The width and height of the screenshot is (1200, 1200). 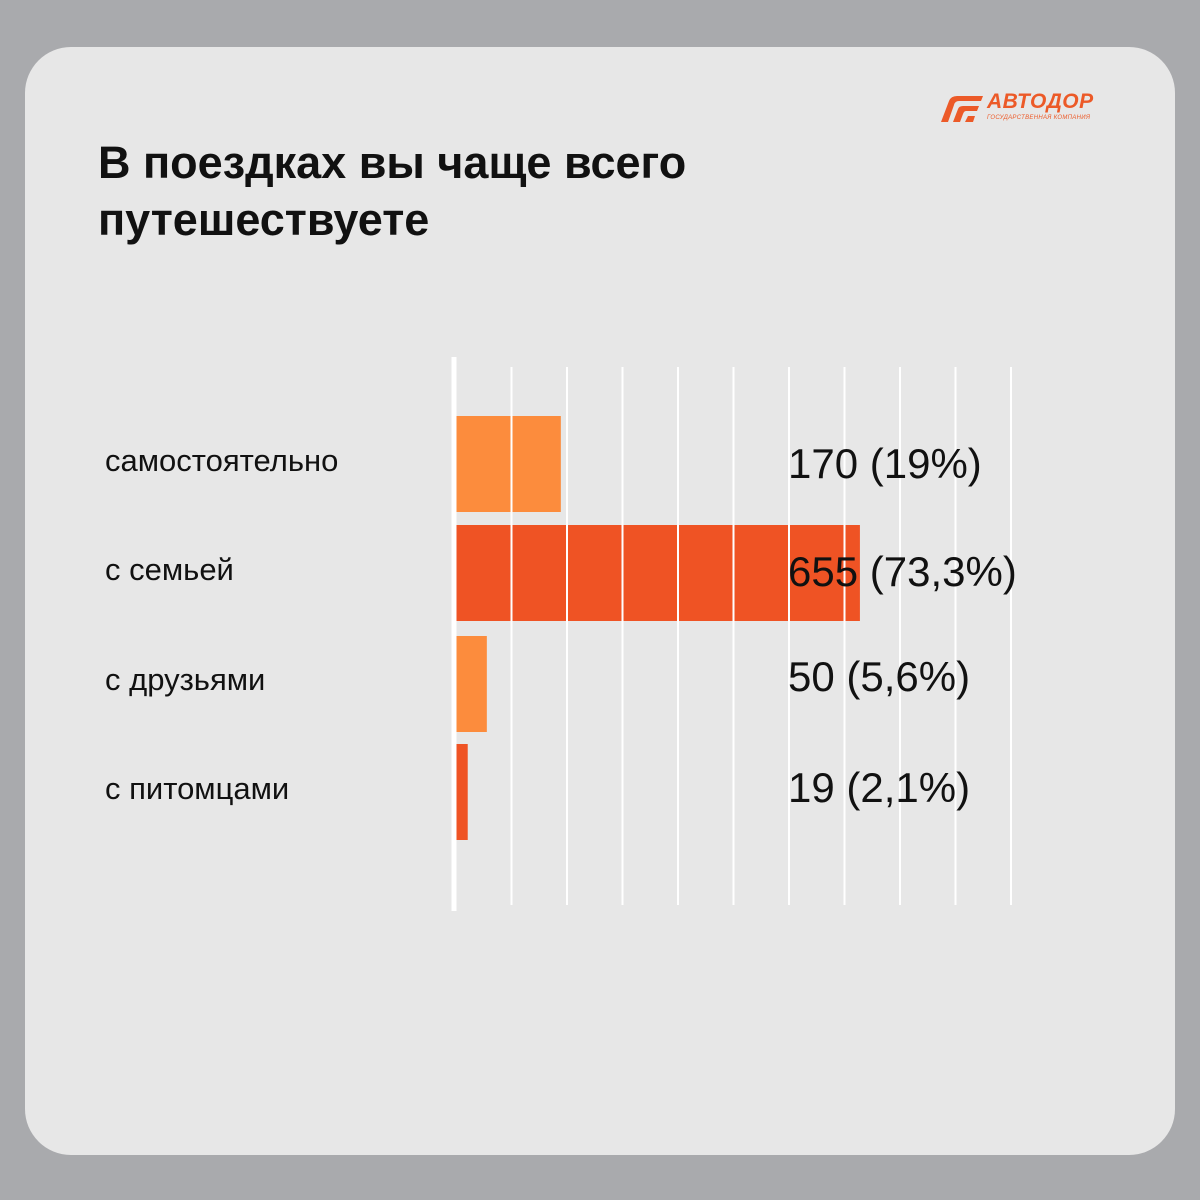 What do you see at coordinates (902, 571) in the screenshot?
I see `value-label-1: 655 (73,3%)` at bounding box center [902, 571].